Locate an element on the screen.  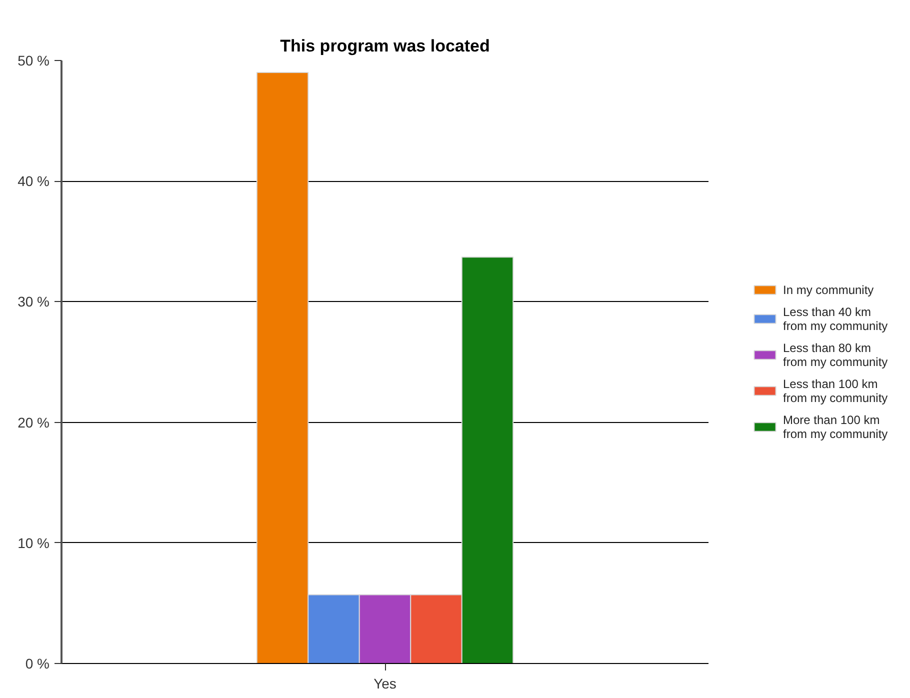
y-tick-label: 40 % is located at coordinates (34, 181).